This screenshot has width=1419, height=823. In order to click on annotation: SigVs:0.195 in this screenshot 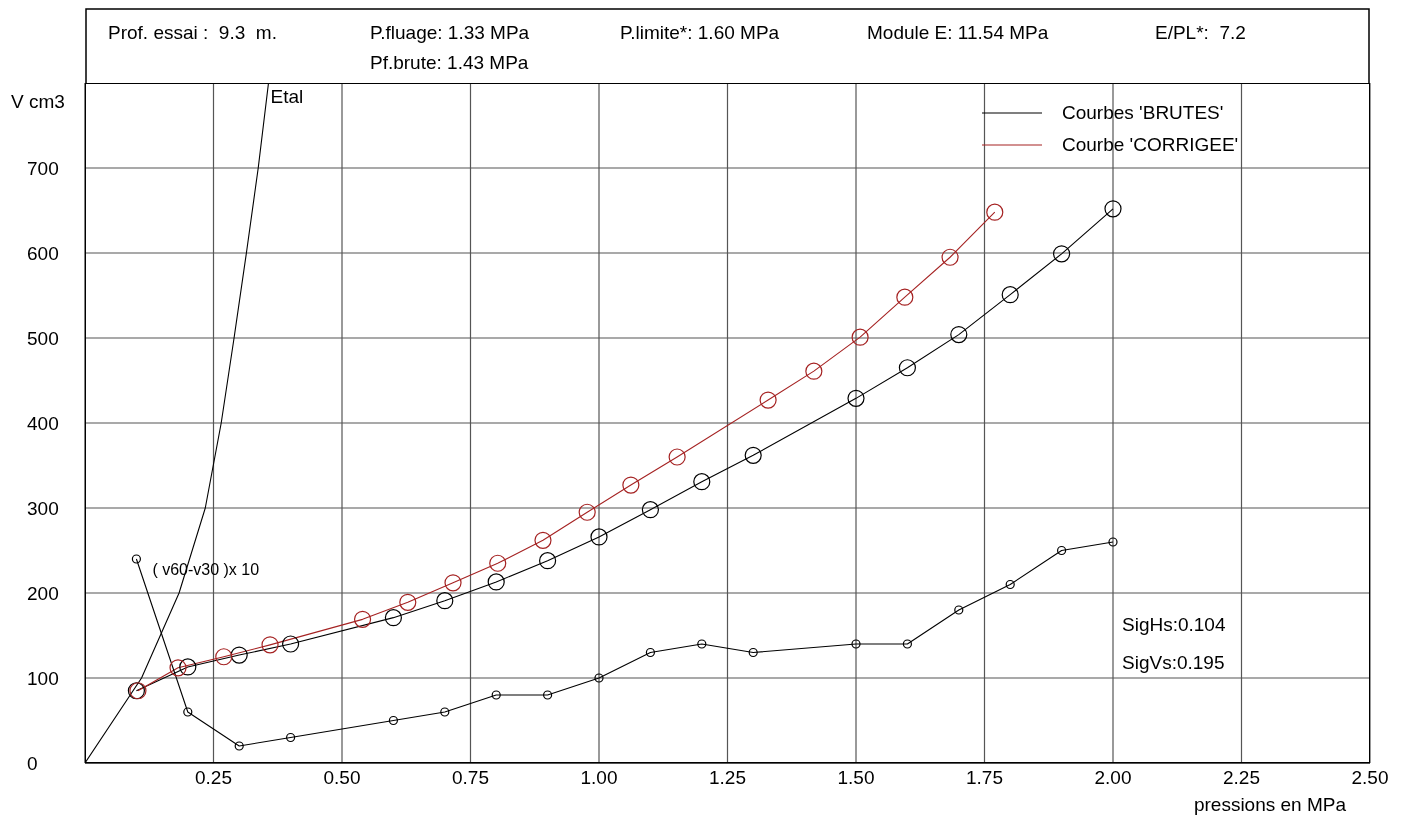, I will do `click(1173, 663)`.